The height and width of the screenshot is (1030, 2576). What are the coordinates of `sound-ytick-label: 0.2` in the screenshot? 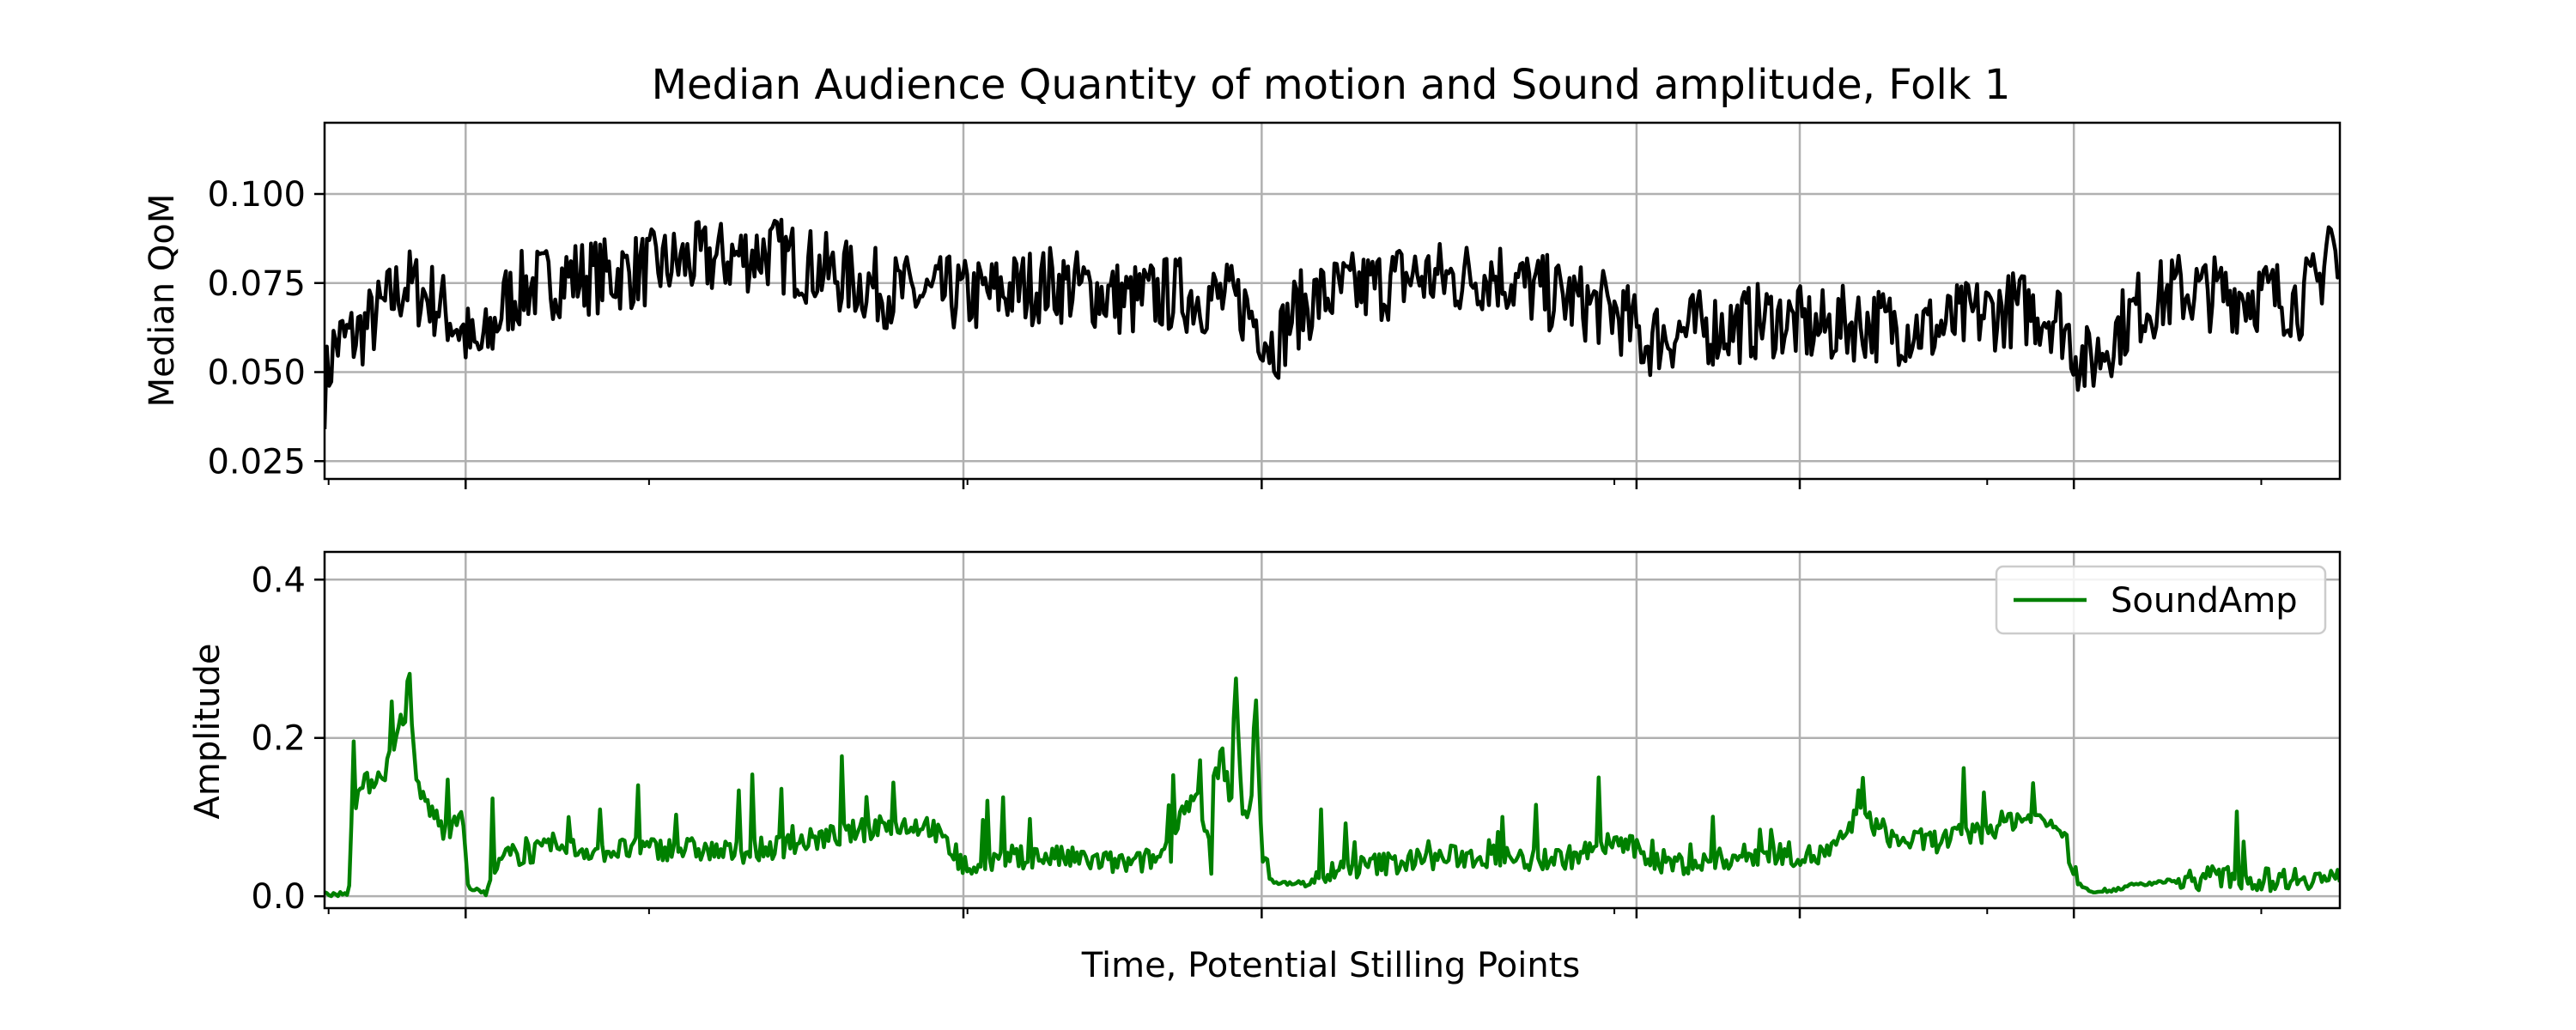 It's located at (279, 739).